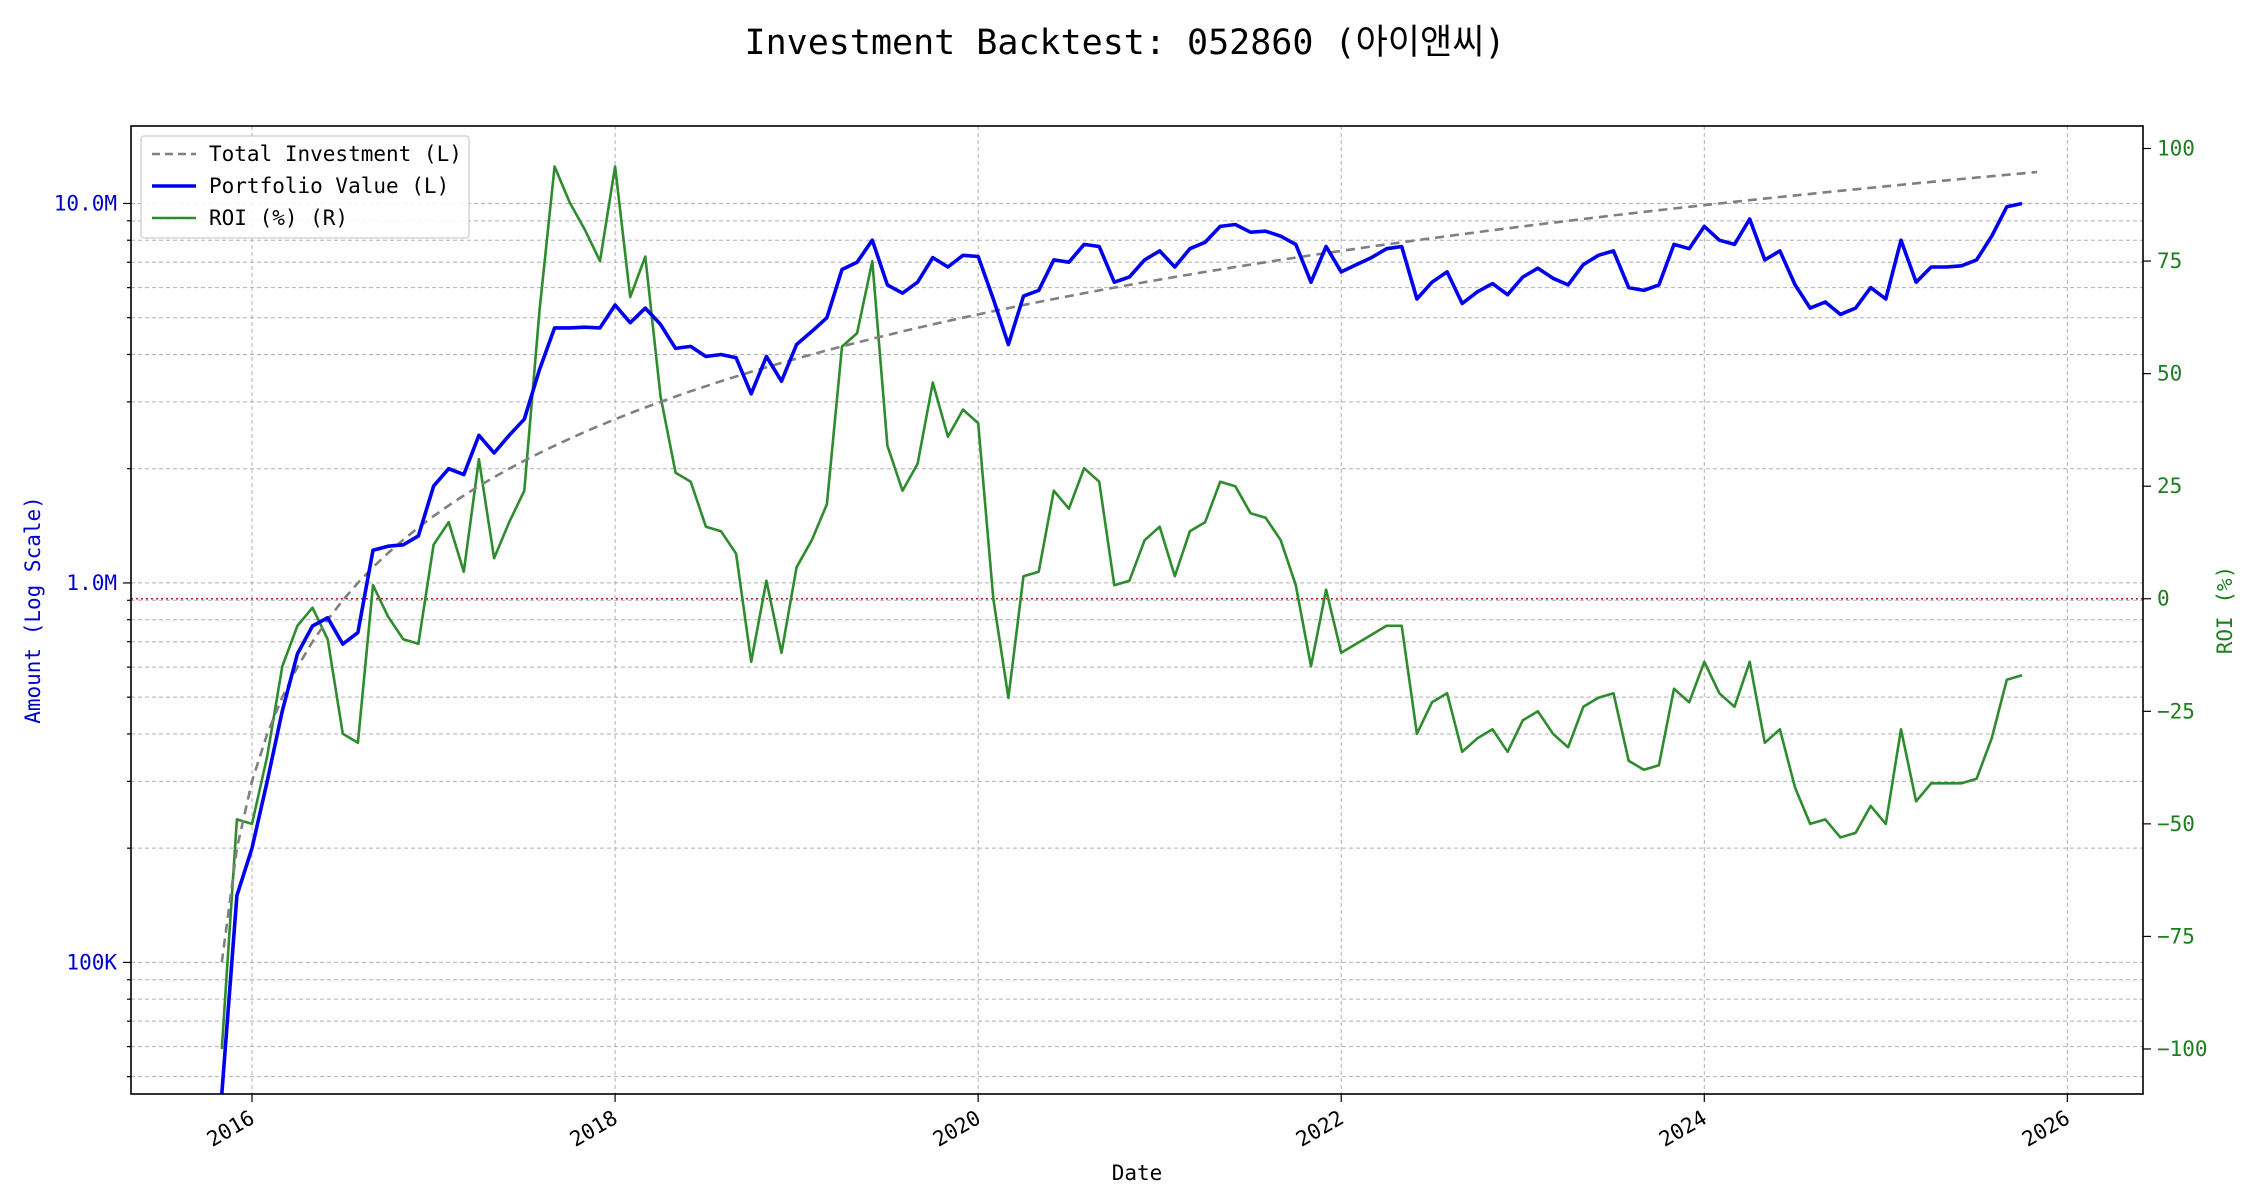 This screenshot has height=1200, width=2250. What do you see at coordinates (594, 1129) in the screenshot?
I see `x-tick-label: 2018` at bounding box center [594, 1129].